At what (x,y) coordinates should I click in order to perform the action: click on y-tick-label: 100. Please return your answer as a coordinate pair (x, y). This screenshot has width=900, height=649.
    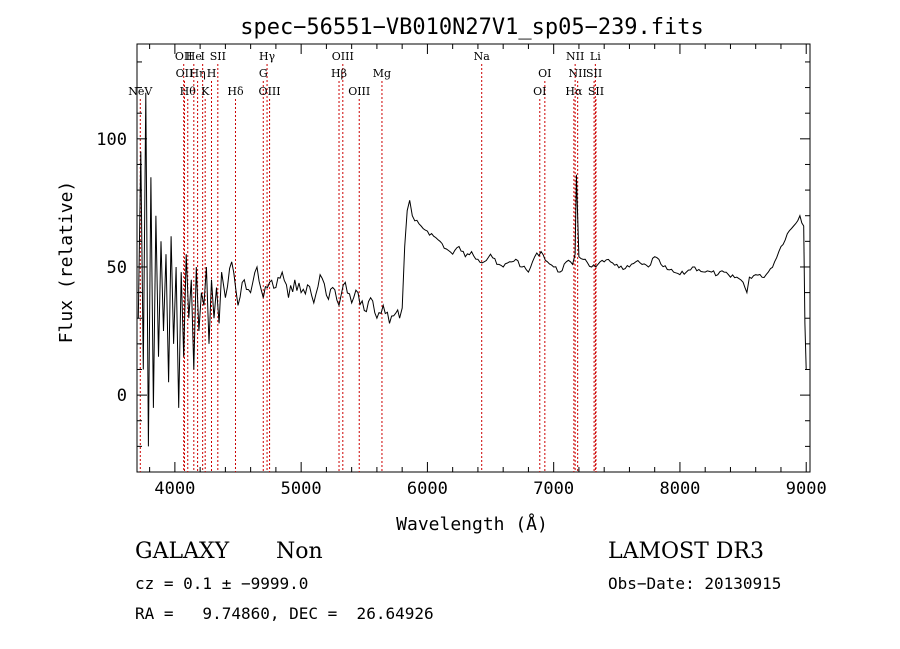
    Looking at the image, I should click on (111, 140).